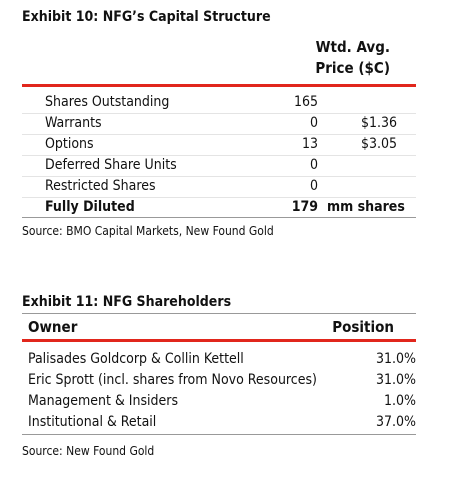 Image resolution: width=460 pixels, height=482 pixels. What do you see at coordinates (378, 123) in the screenshot?
I see `row-price: $1.36` at bounding box center [378, 123].